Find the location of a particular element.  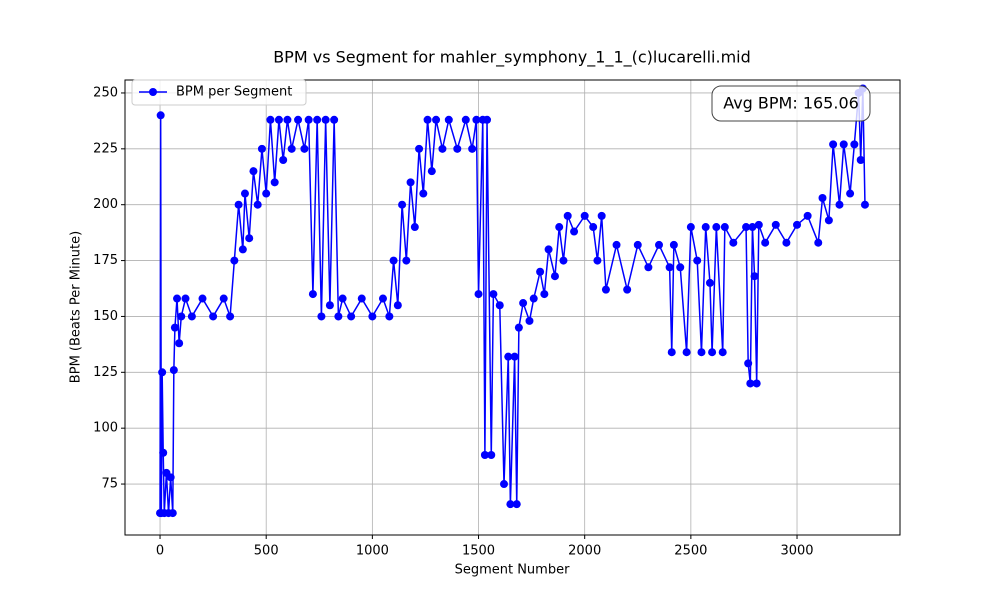

x-tick-label: 0 is located at coordinates (160, 551).